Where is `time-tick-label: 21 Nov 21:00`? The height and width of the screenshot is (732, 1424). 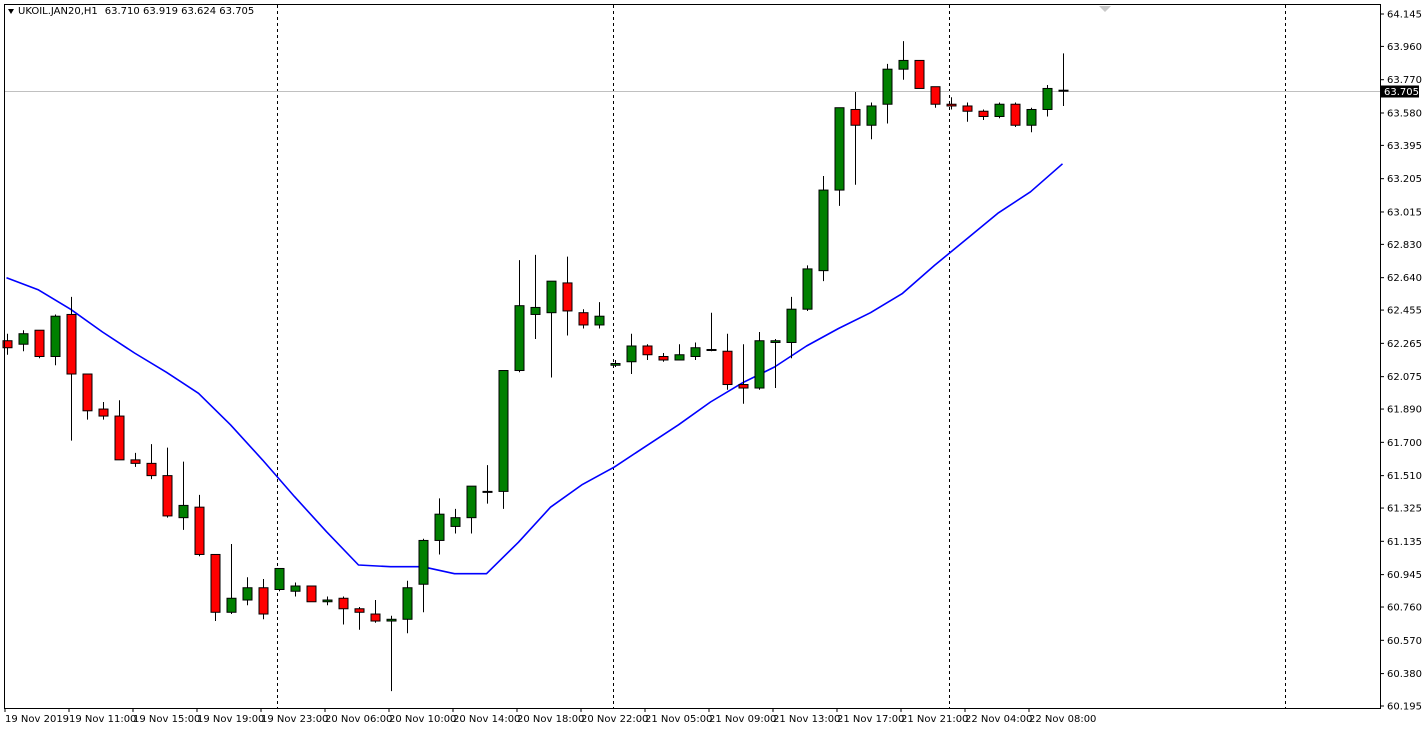
time-tick-label: 21 Nov 21:00 is located at coordinates (934, 719).